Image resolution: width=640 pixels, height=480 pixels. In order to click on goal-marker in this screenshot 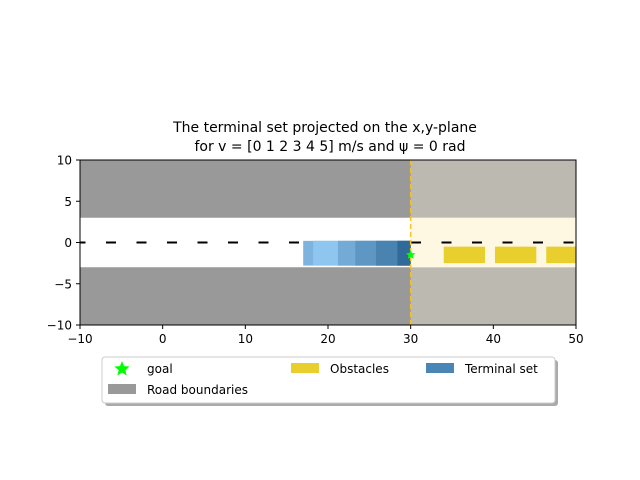, I will do `click(410, 254)`.